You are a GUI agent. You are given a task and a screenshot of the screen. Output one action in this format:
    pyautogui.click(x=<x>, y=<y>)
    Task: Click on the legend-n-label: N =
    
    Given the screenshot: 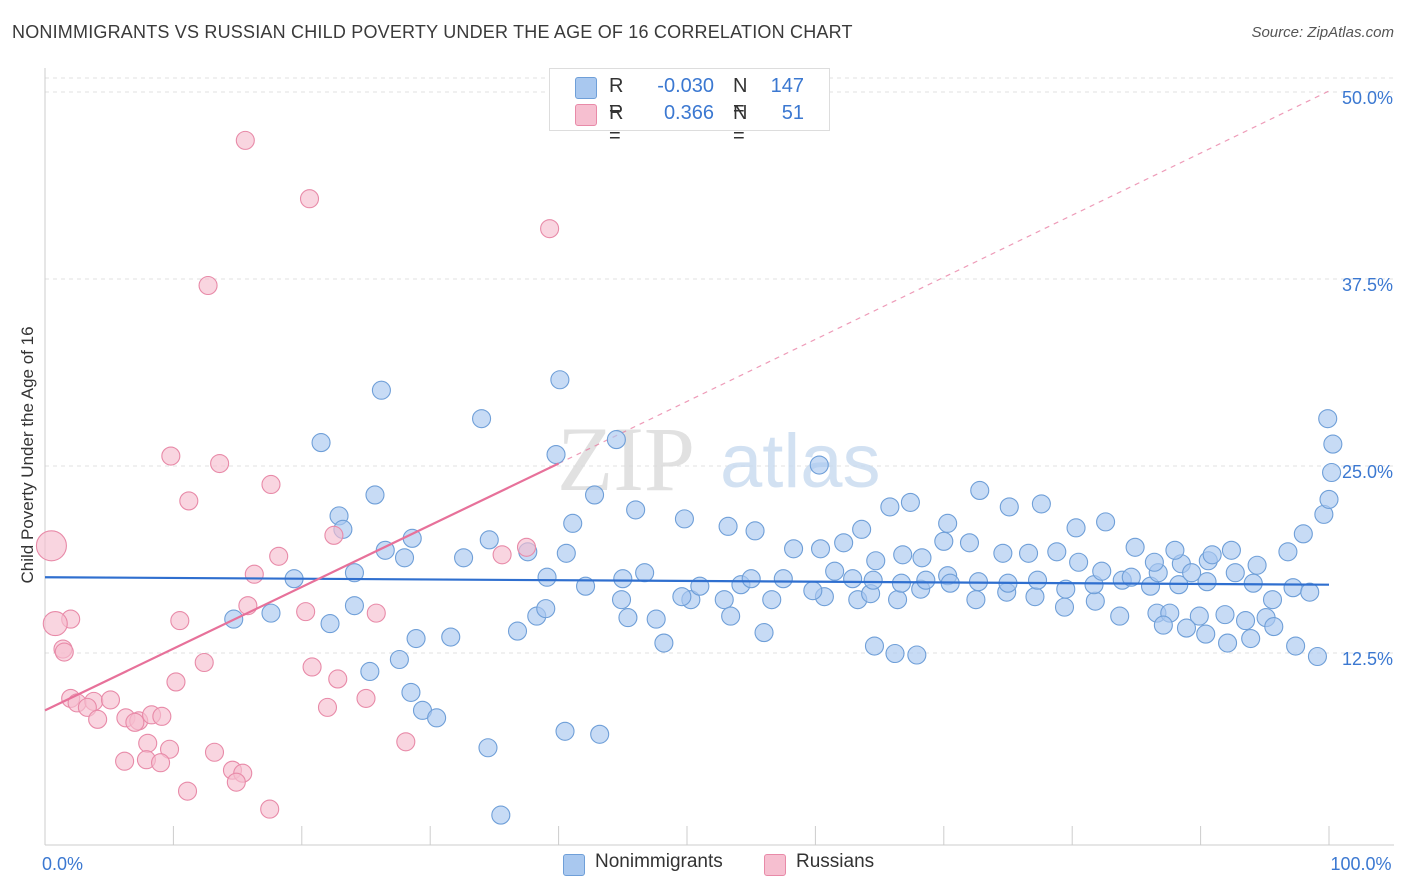 What is the action you would take?
    pyautogui.click(x=740, y=124)
    